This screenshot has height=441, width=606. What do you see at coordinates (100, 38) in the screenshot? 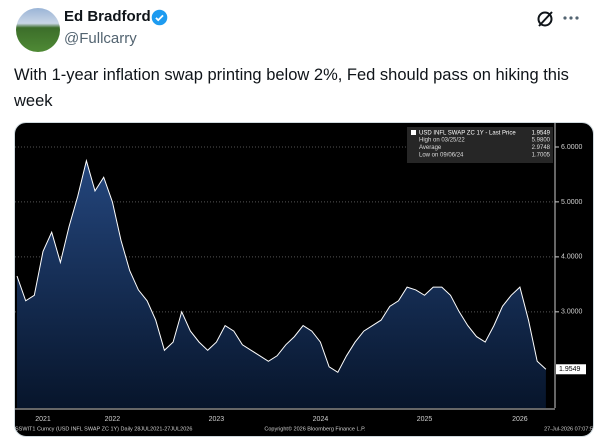
I see `author-handle: @Fullcarry` at bounding box center [100, 38].